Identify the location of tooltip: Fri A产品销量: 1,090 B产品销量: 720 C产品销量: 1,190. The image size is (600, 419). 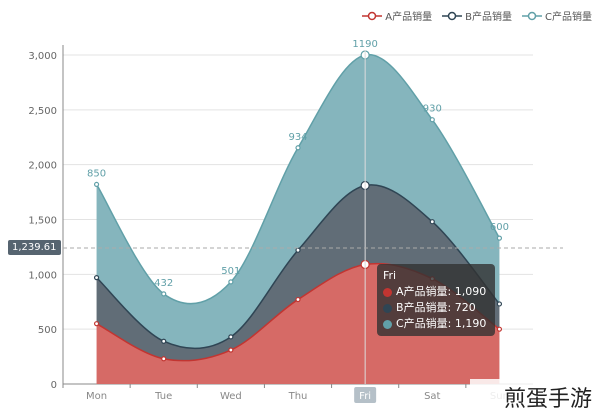
(436, 300).